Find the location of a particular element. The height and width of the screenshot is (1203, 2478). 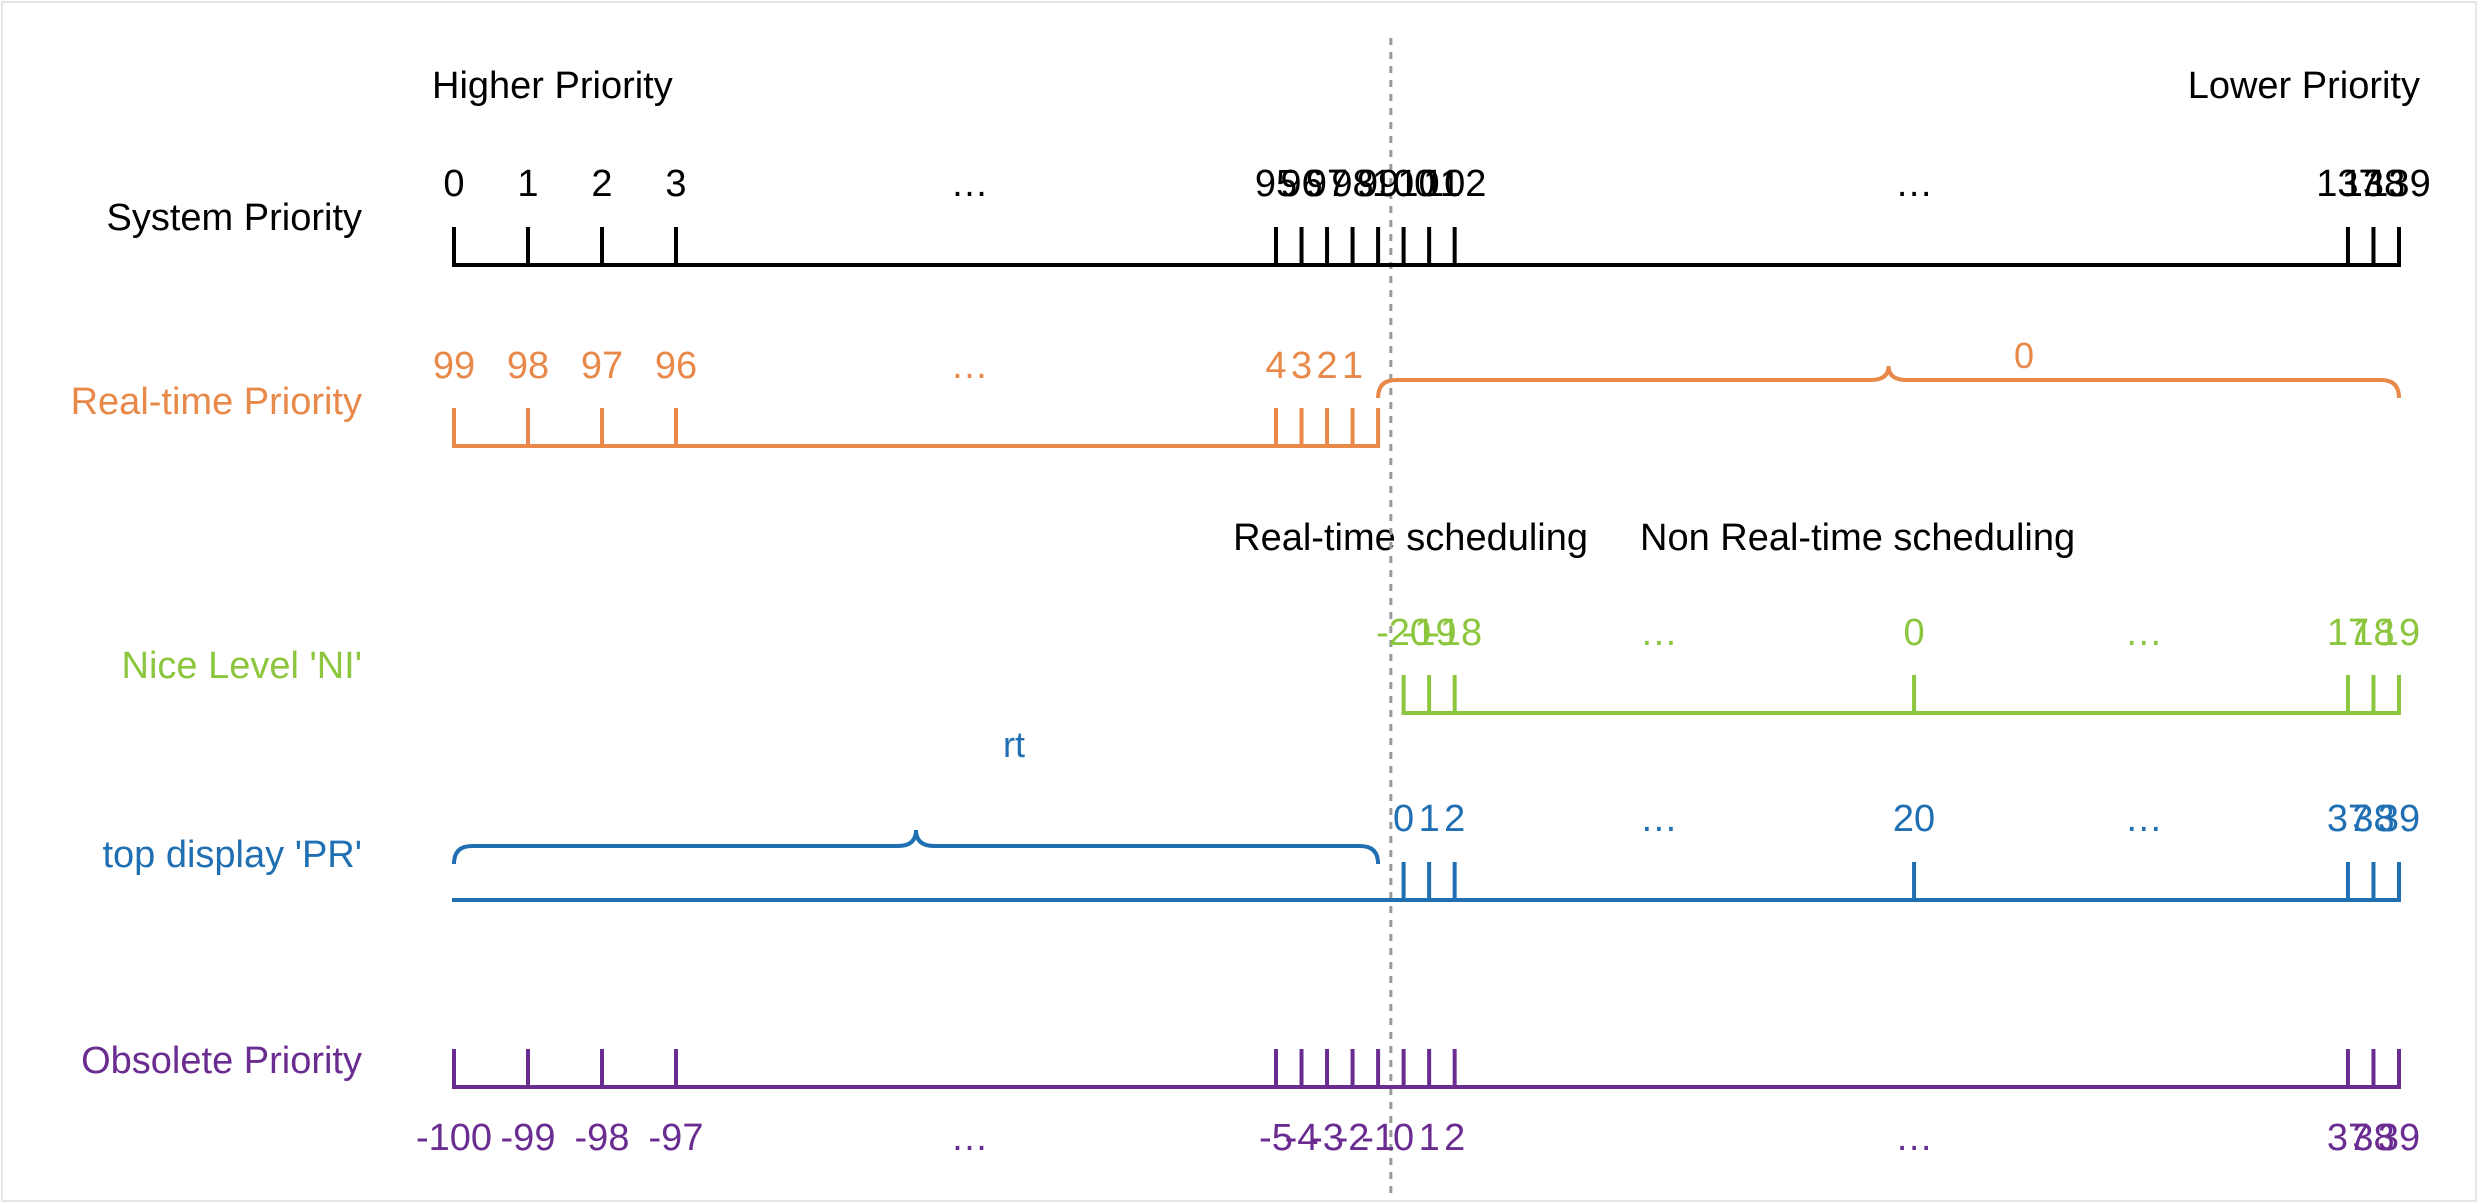

obsolete-tick-label: 0 is located at coordinates (1403, 1138).